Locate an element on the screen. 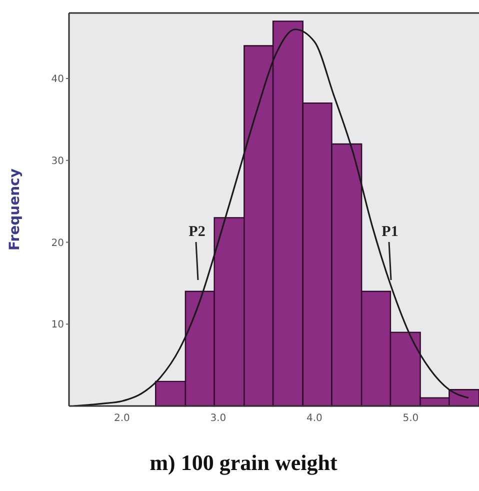 This screenshot has height=491, width=479. annotation: P2 is located at coordinates (197, 232).